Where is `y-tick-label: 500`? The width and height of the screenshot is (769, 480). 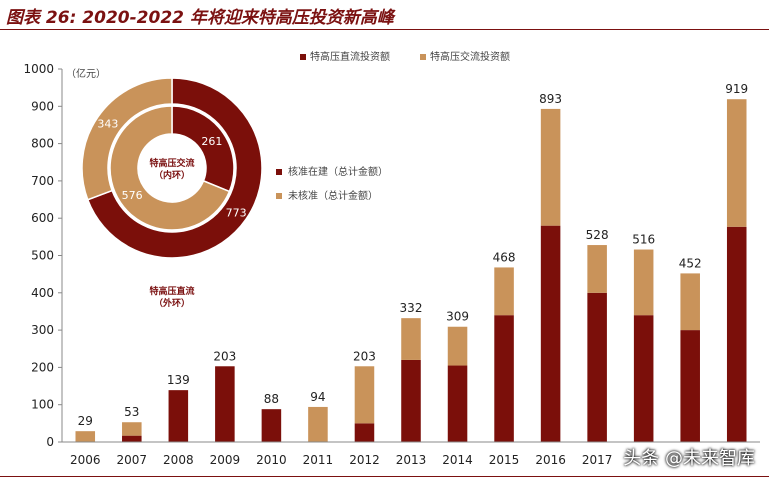 y-tick-label: 500 is located at coordinates (42, 256).